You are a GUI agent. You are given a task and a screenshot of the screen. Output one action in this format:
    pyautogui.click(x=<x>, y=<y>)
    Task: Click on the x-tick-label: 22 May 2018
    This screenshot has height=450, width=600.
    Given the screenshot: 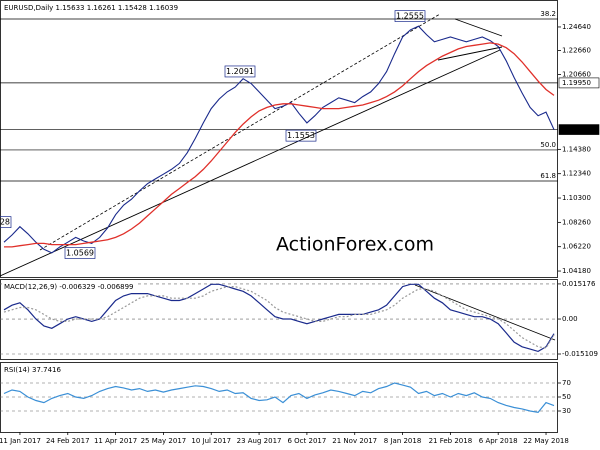 What is the action you would take?
    pyautogui.click(x=546, y=441)
    